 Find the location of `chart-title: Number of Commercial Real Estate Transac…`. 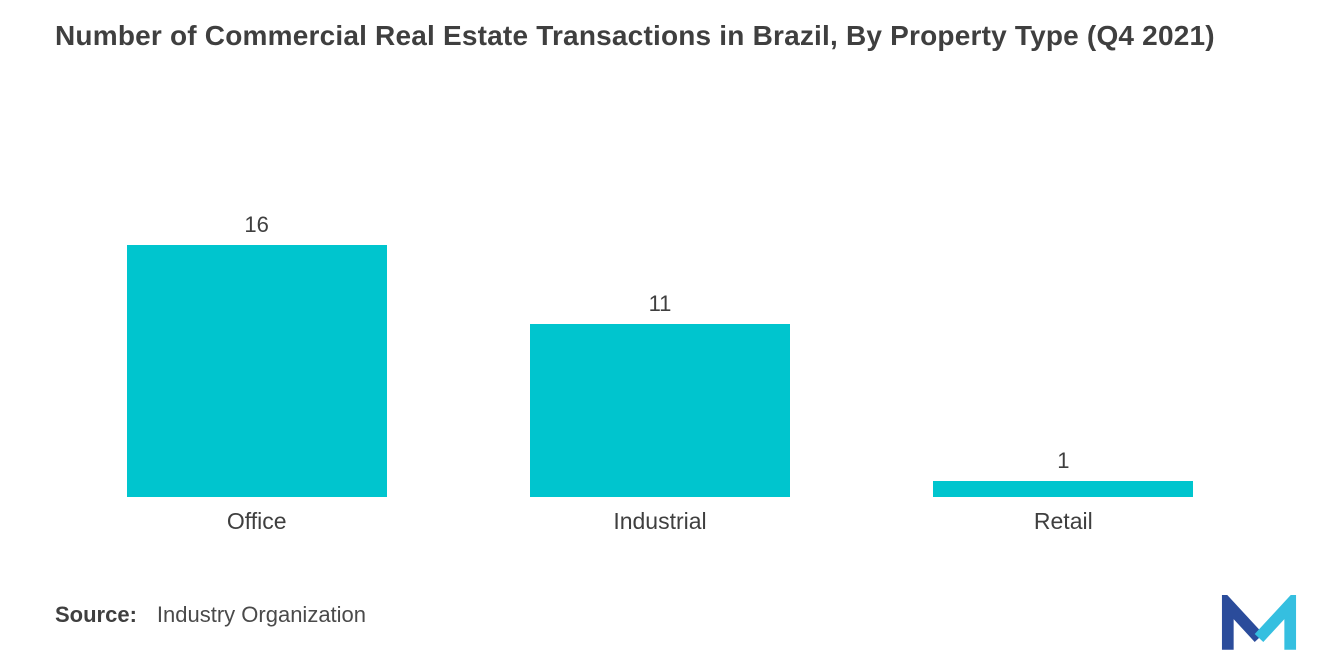

chart-title: Number of Commercial Real Estate Transac… is located at coordinates (635, 35).